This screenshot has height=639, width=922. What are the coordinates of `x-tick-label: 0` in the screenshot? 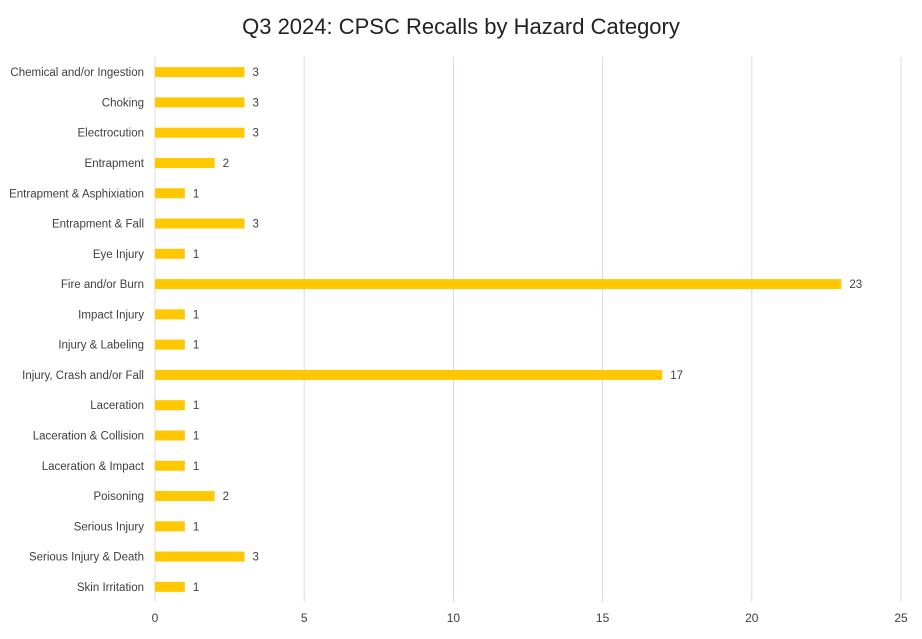 It's located at (155, 618).